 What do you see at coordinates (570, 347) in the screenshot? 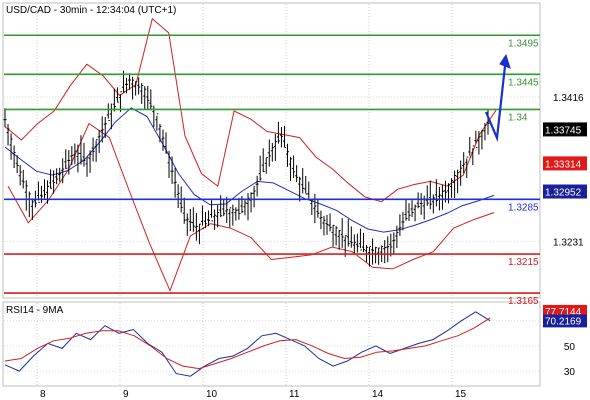
I see `rsi-y-tick-label: 50` at bounding box center [570, 347].